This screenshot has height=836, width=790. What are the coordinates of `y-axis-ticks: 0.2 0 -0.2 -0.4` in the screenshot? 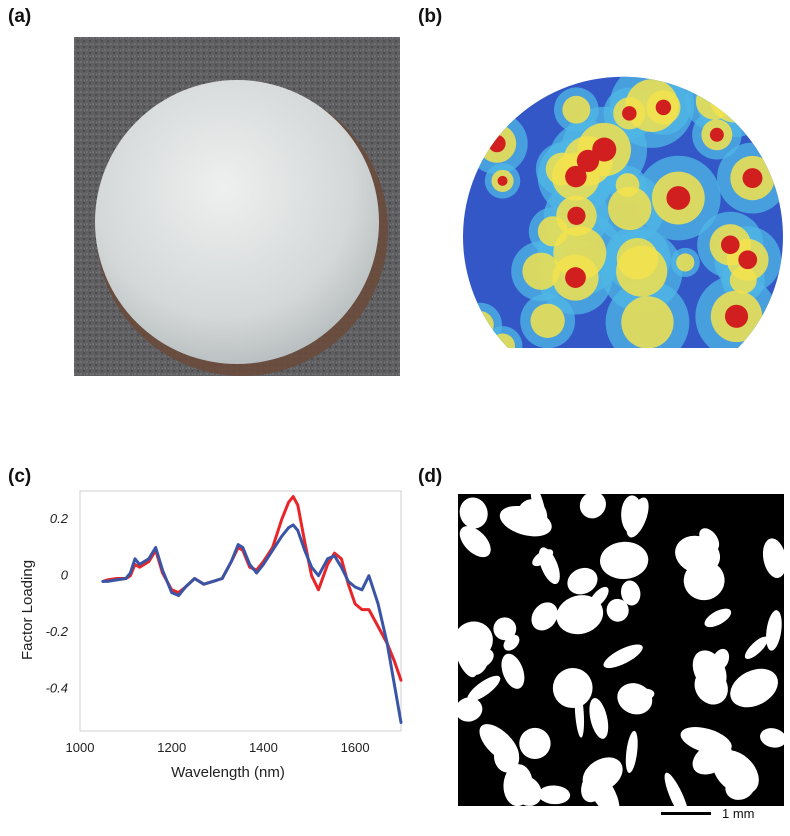 It's located at (57, 603).